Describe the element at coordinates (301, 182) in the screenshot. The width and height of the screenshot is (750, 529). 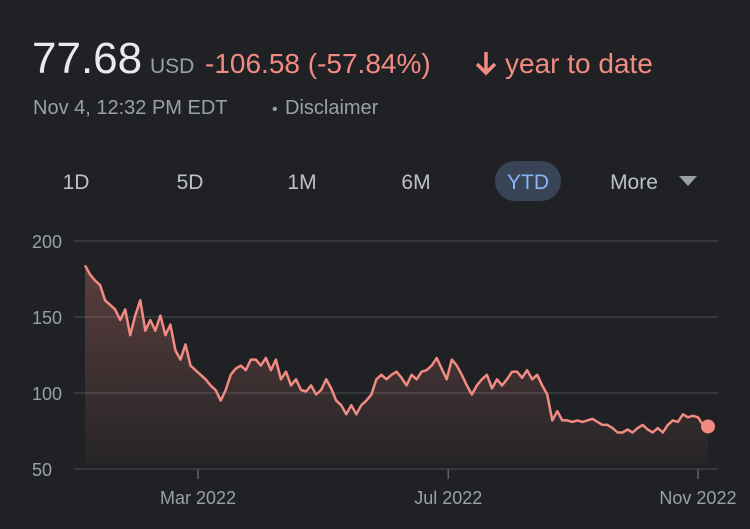
I see `range-button: 1M` at that location.